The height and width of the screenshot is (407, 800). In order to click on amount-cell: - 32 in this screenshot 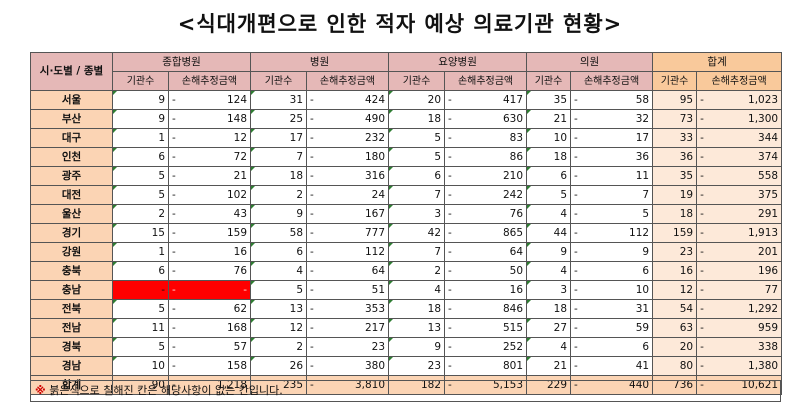, I will do `click(612, 119)`.